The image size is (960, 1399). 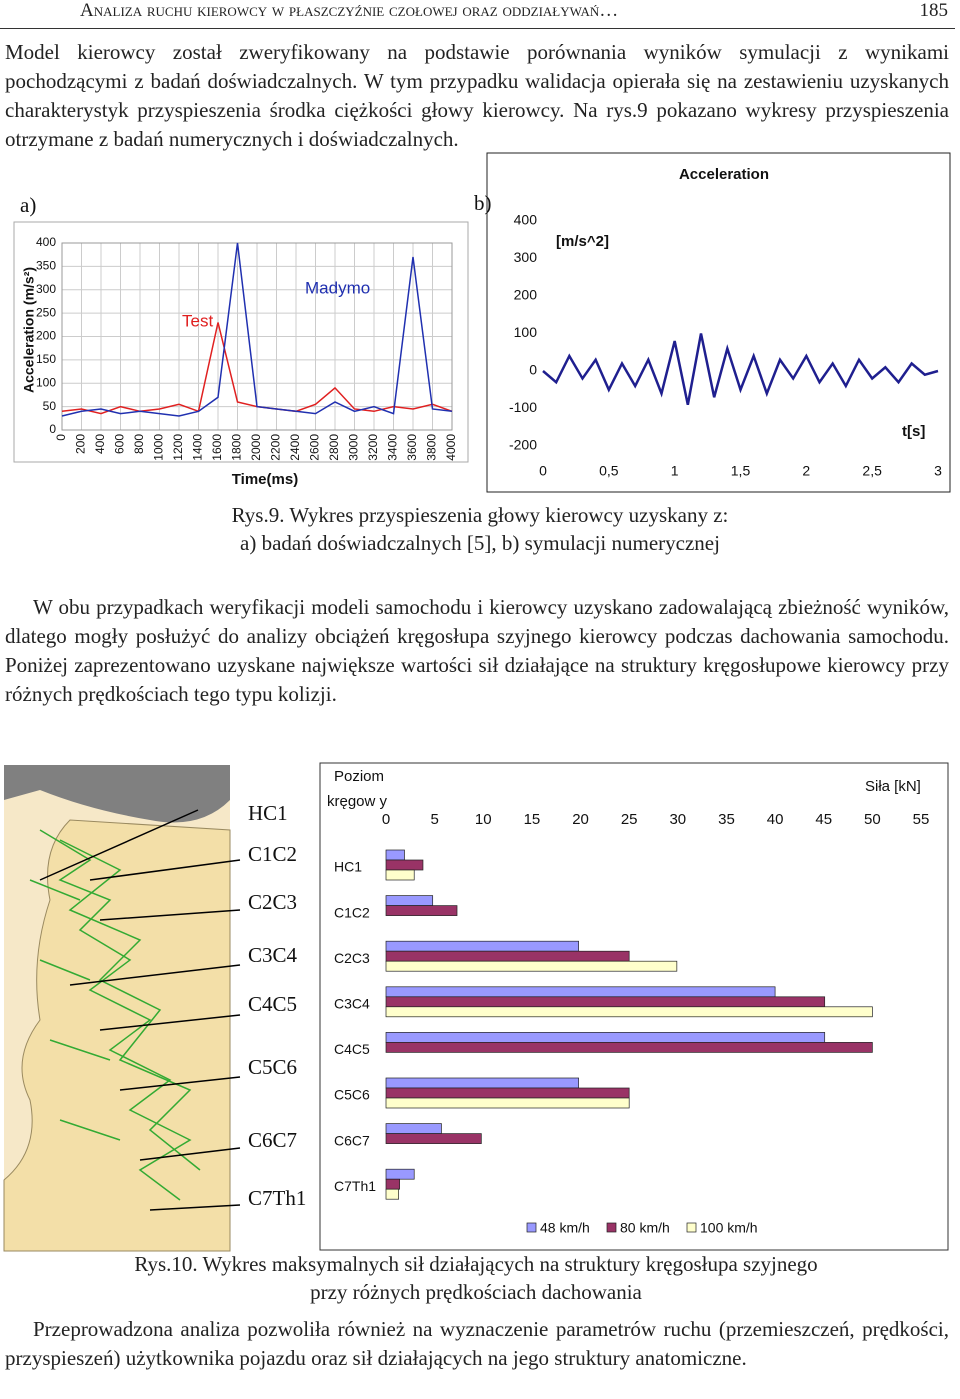 I want to click on x-tick-label: 2,5, so click(x=872, y=471).